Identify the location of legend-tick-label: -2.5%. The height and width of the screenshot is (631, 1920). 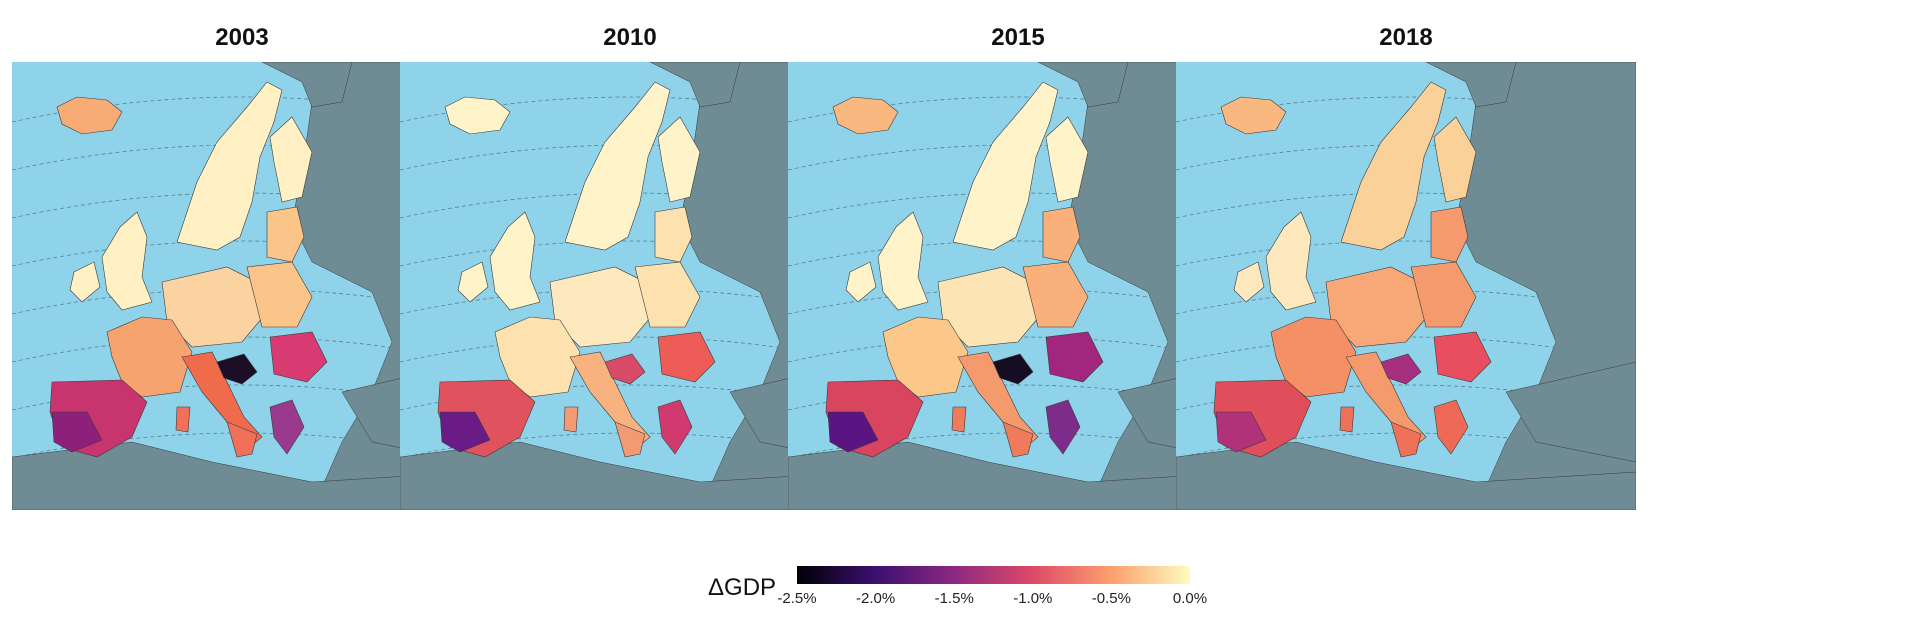
(797, 598).